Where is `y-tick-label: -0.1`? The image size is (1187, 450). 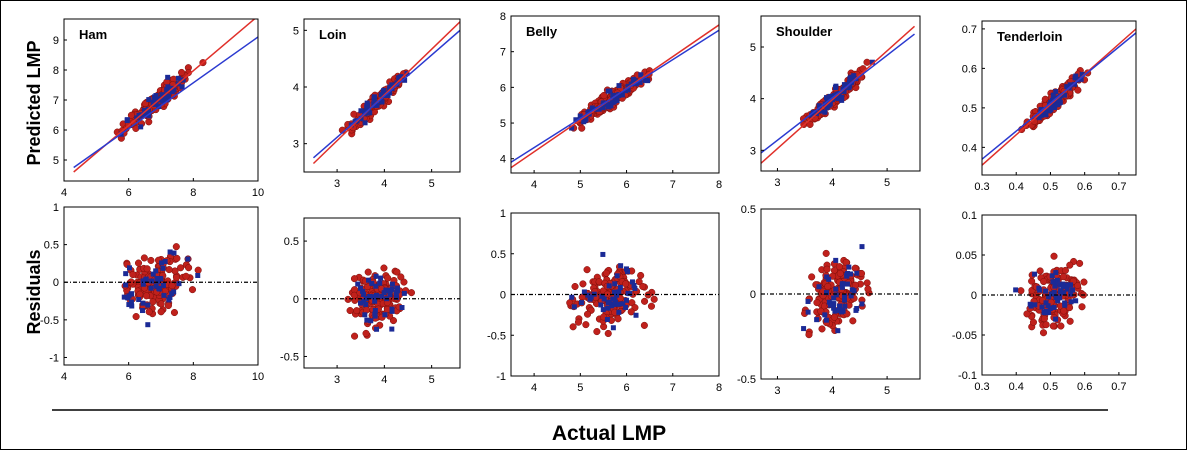 y-tick-label: -0.1 is located at coordinates (967, 376).